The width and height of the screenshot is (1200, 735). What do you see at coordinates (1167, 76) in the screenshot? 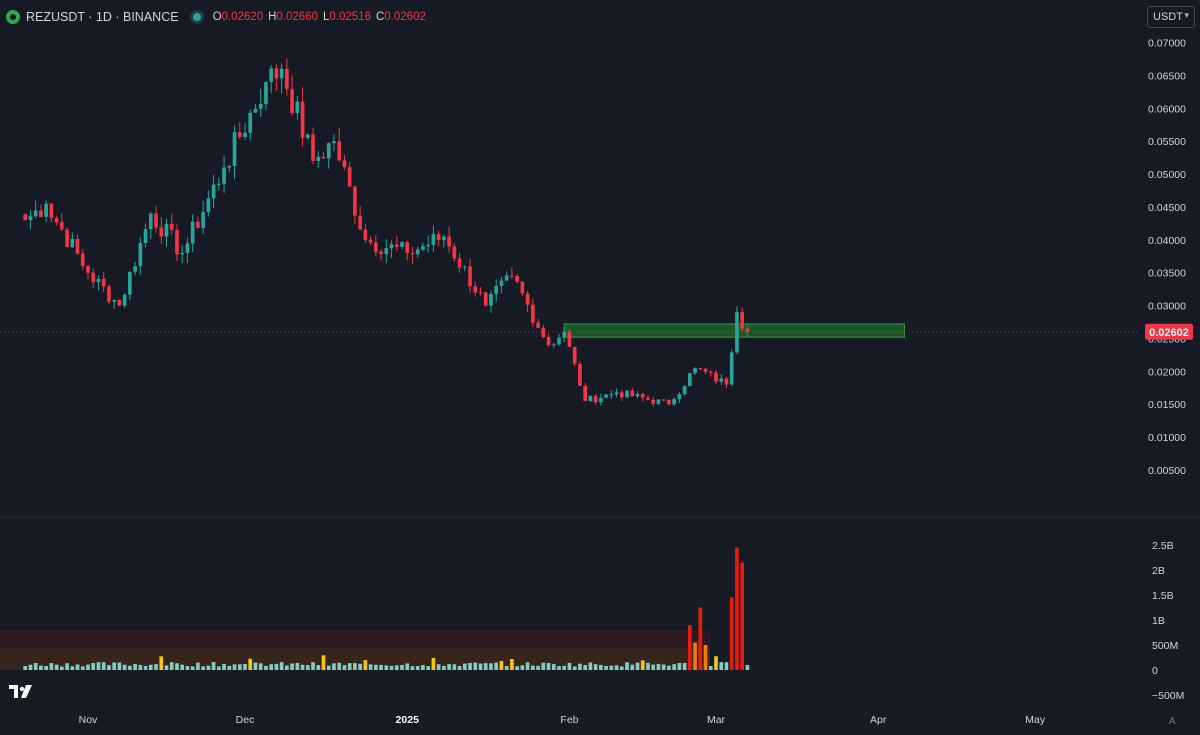
I see `price-tick-label: 0.06500` at bounding box center [1167, 76].